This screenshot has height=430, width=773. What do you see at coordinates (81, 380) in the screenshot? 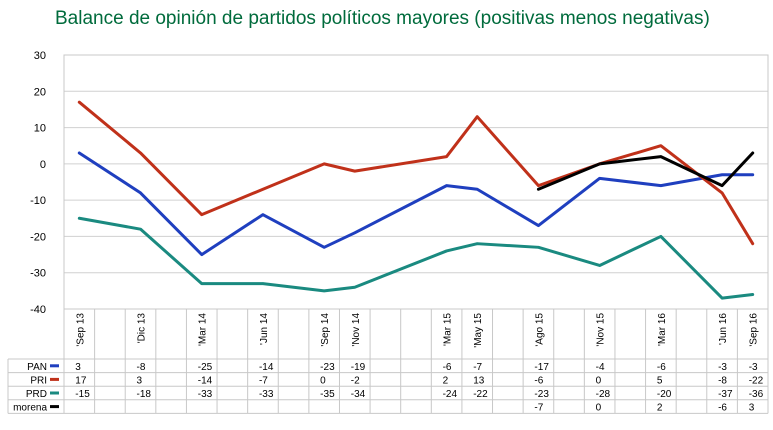
I see `table-value: 17` at bounding box center [81, 380].